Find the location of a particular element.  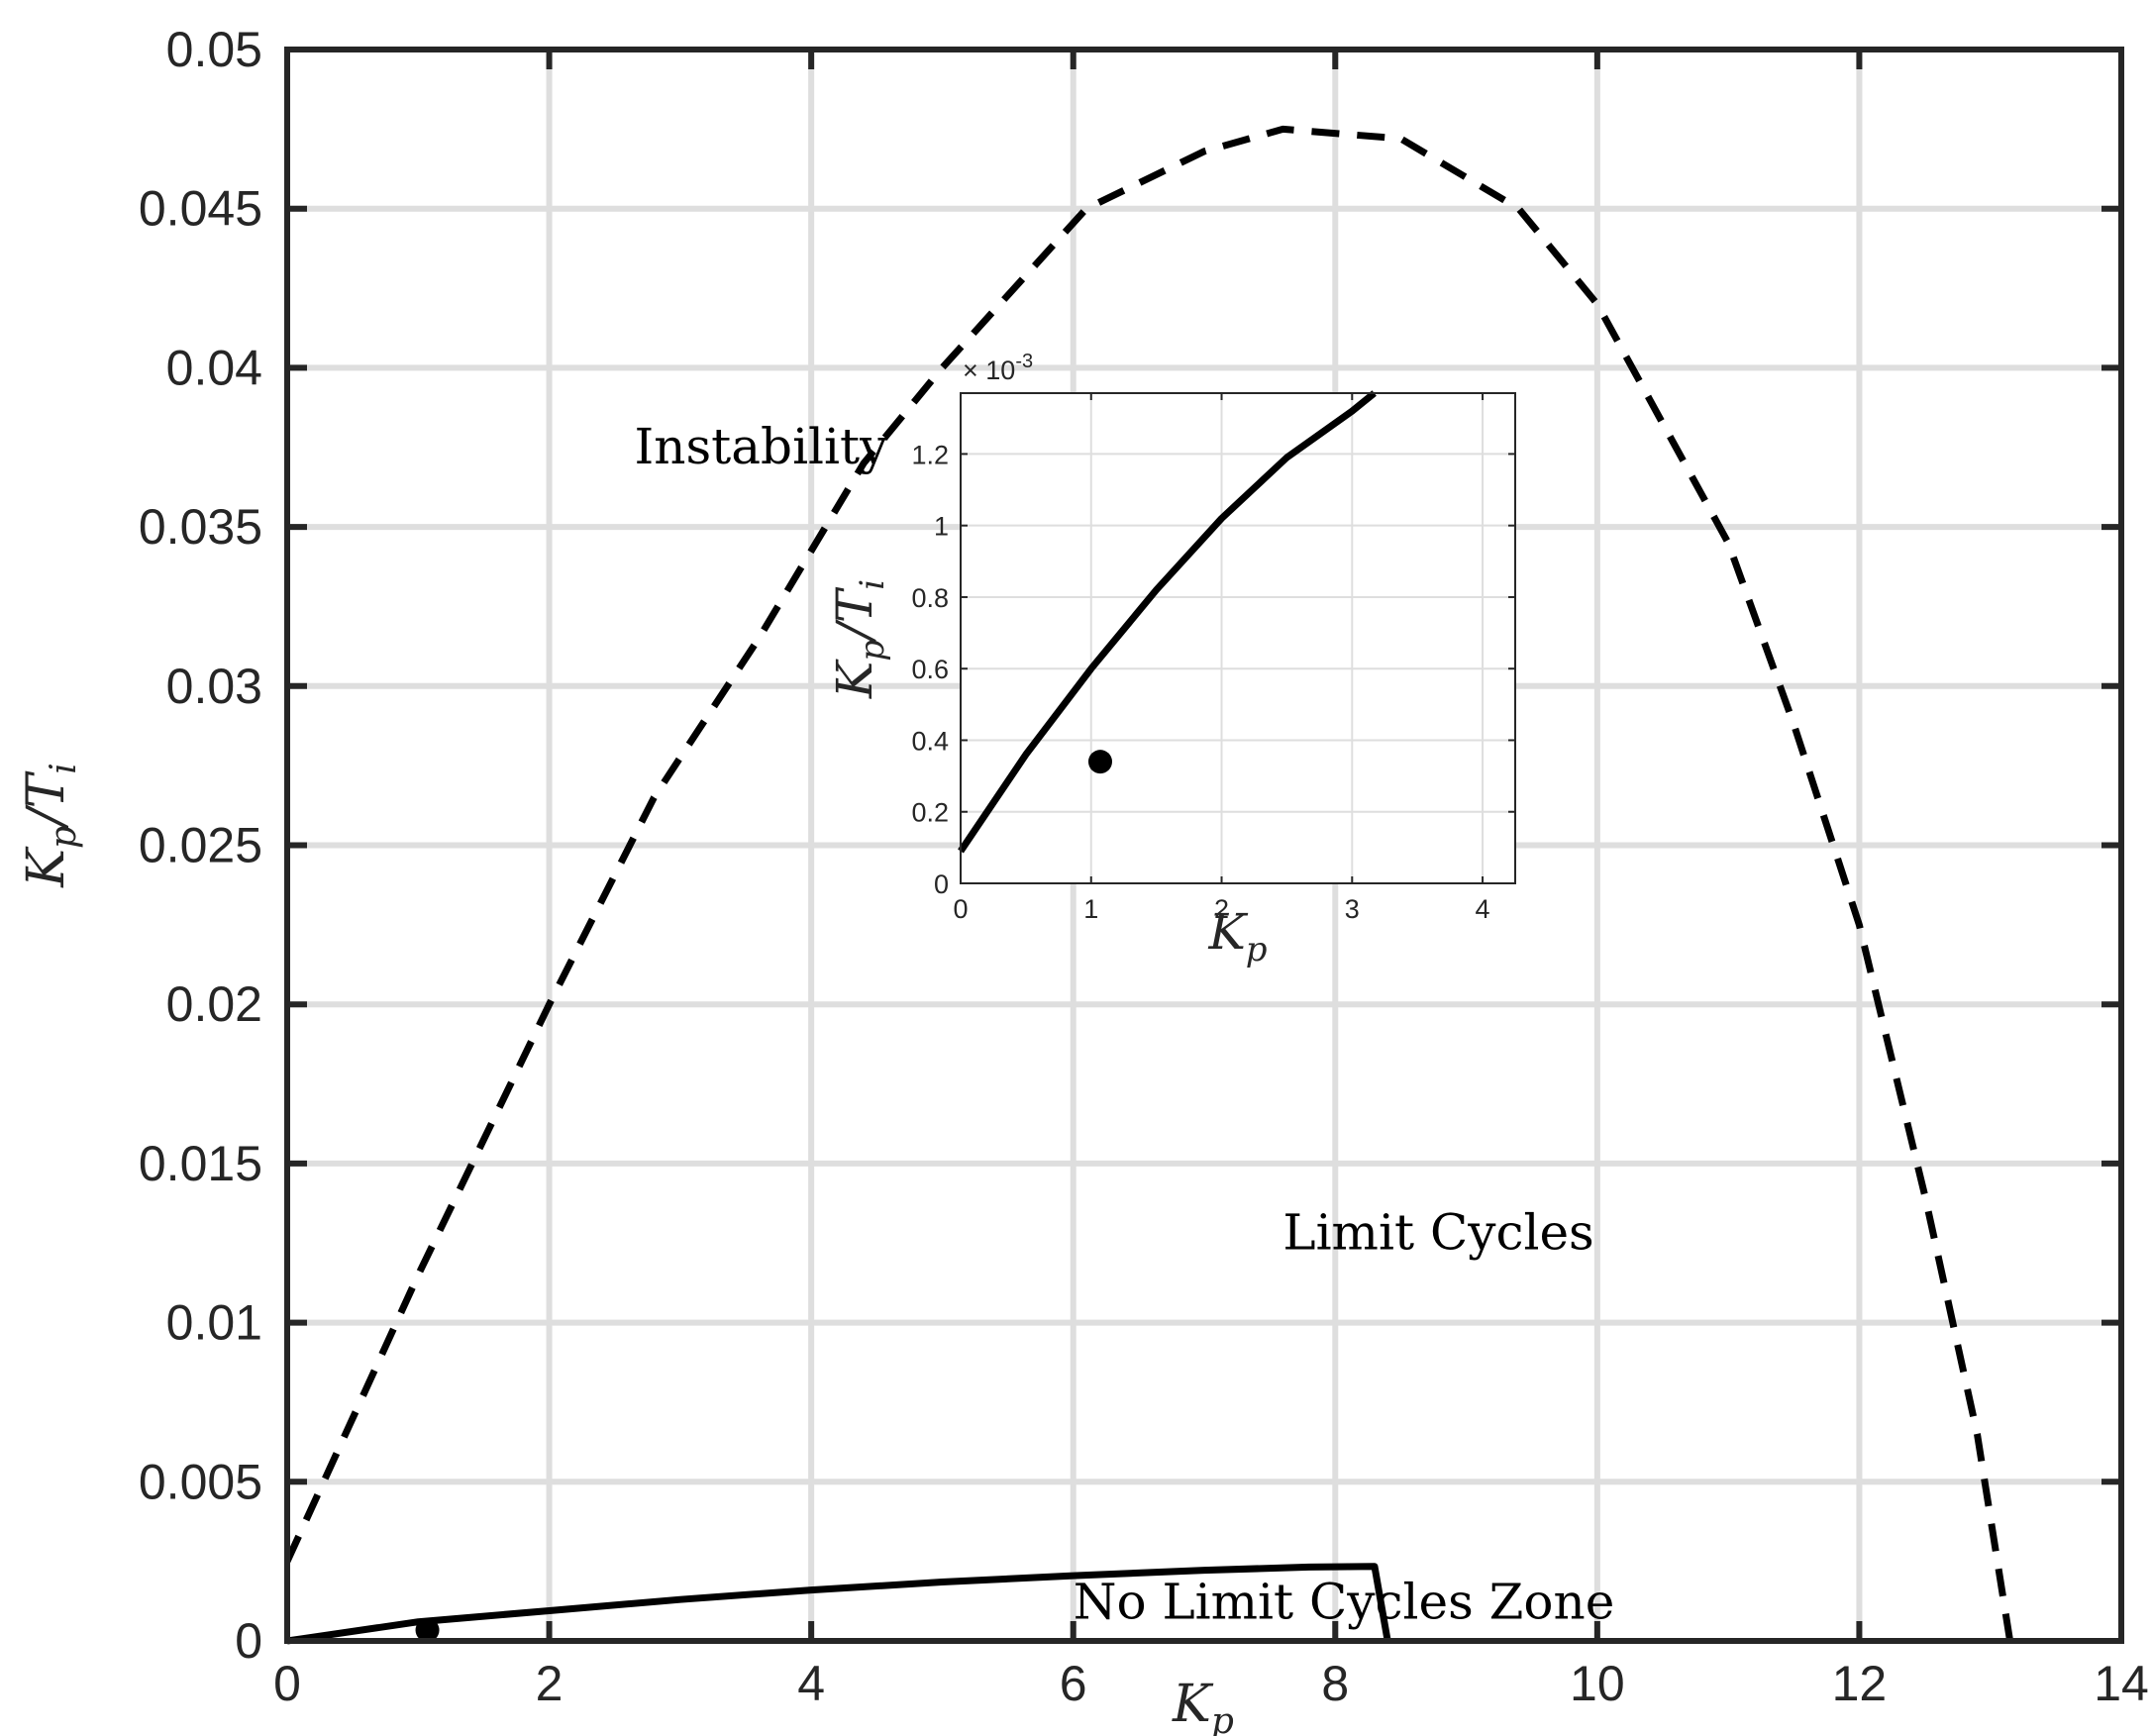

main-y-tick-label: 0.045 is located at coordinates (200, 209).